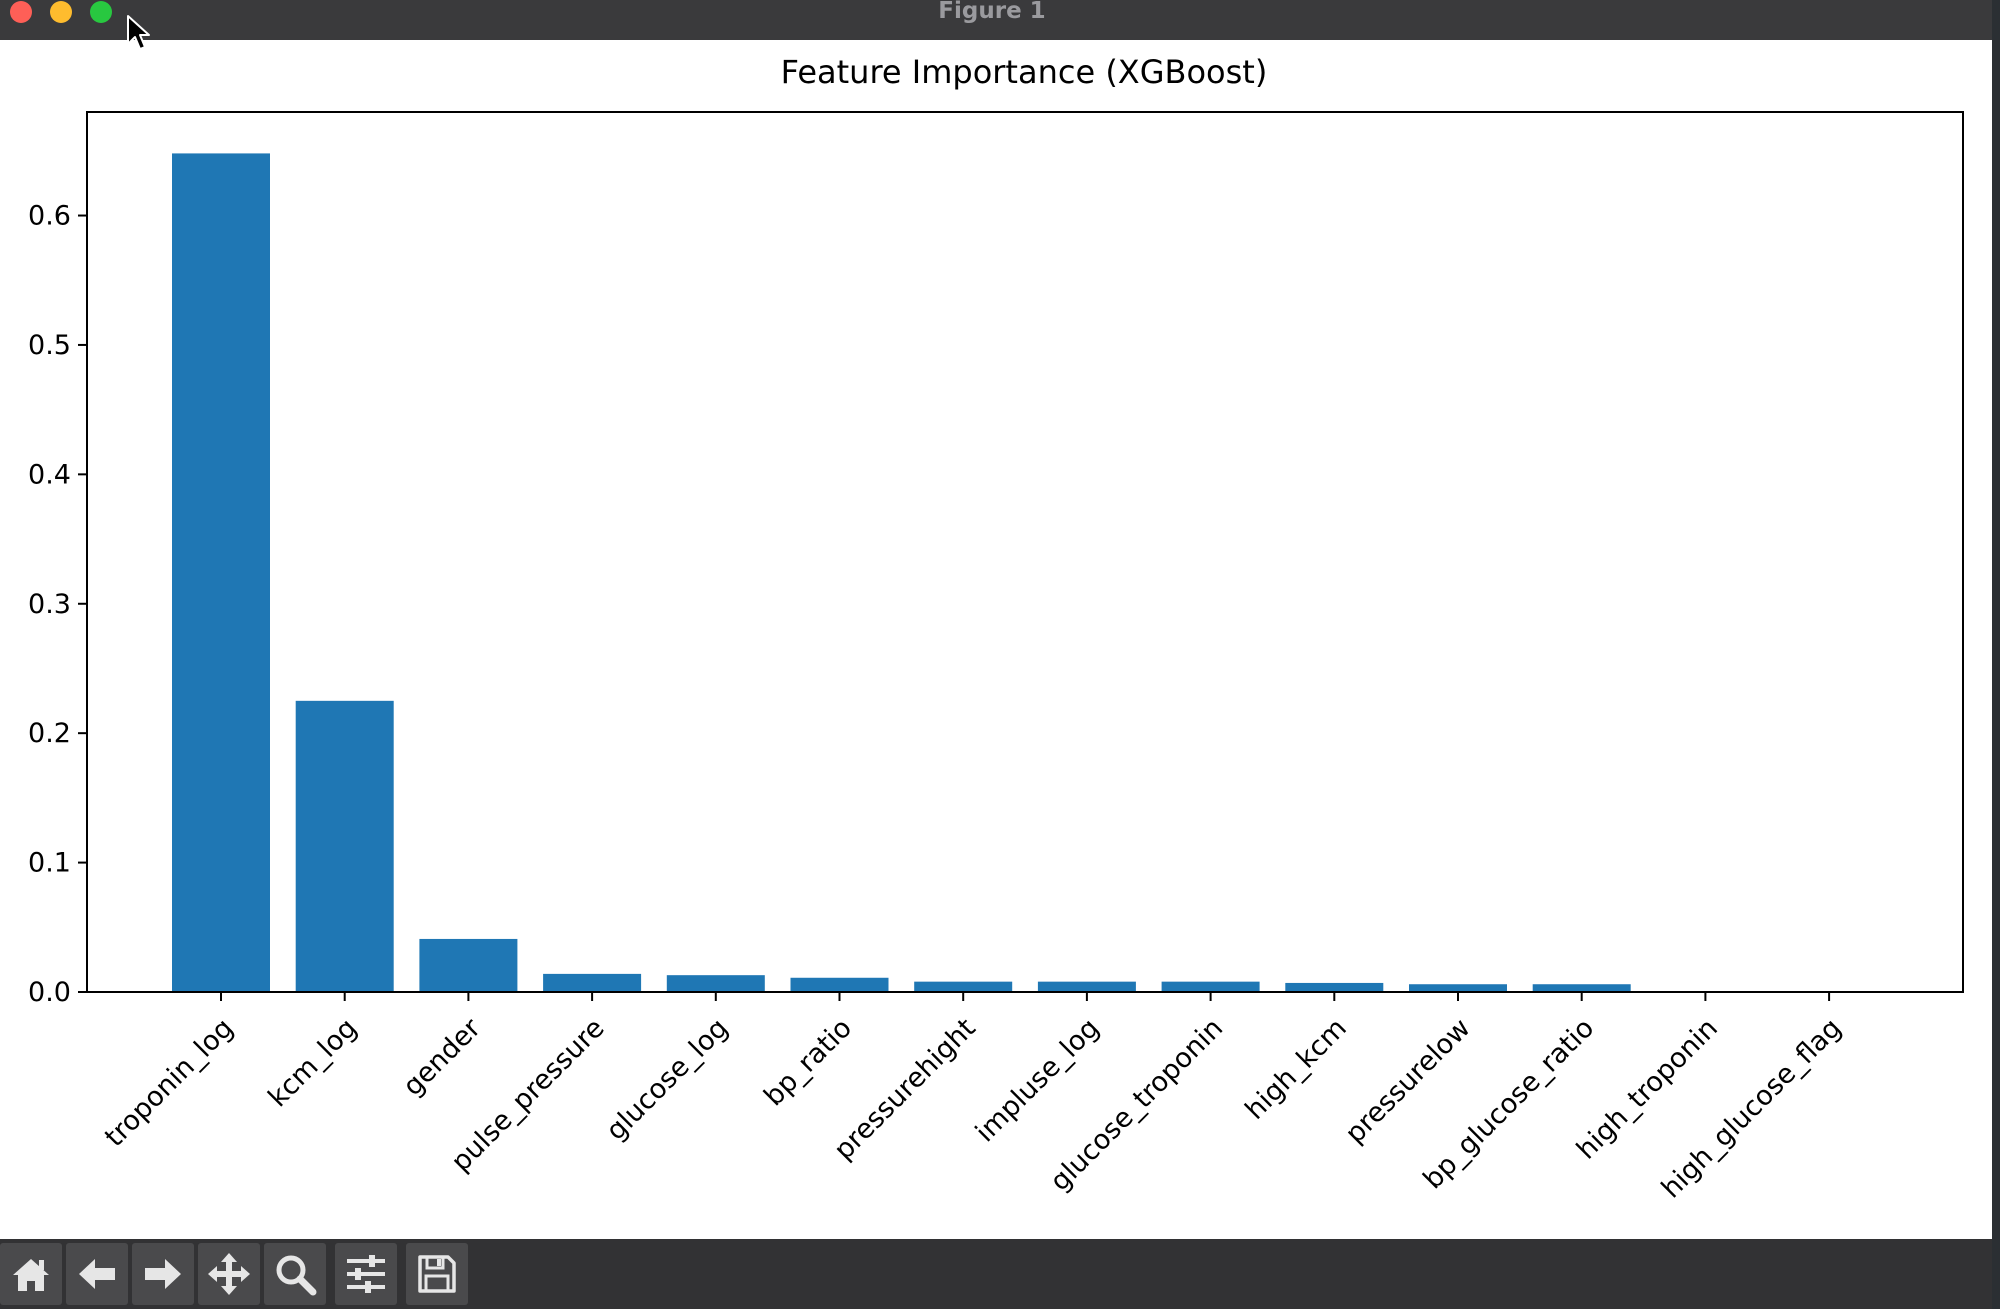  Describe the element at coordinates (1024, 72) in the screenshot. I see `chart-title: Feature Importance (XGBoost)` at that location.